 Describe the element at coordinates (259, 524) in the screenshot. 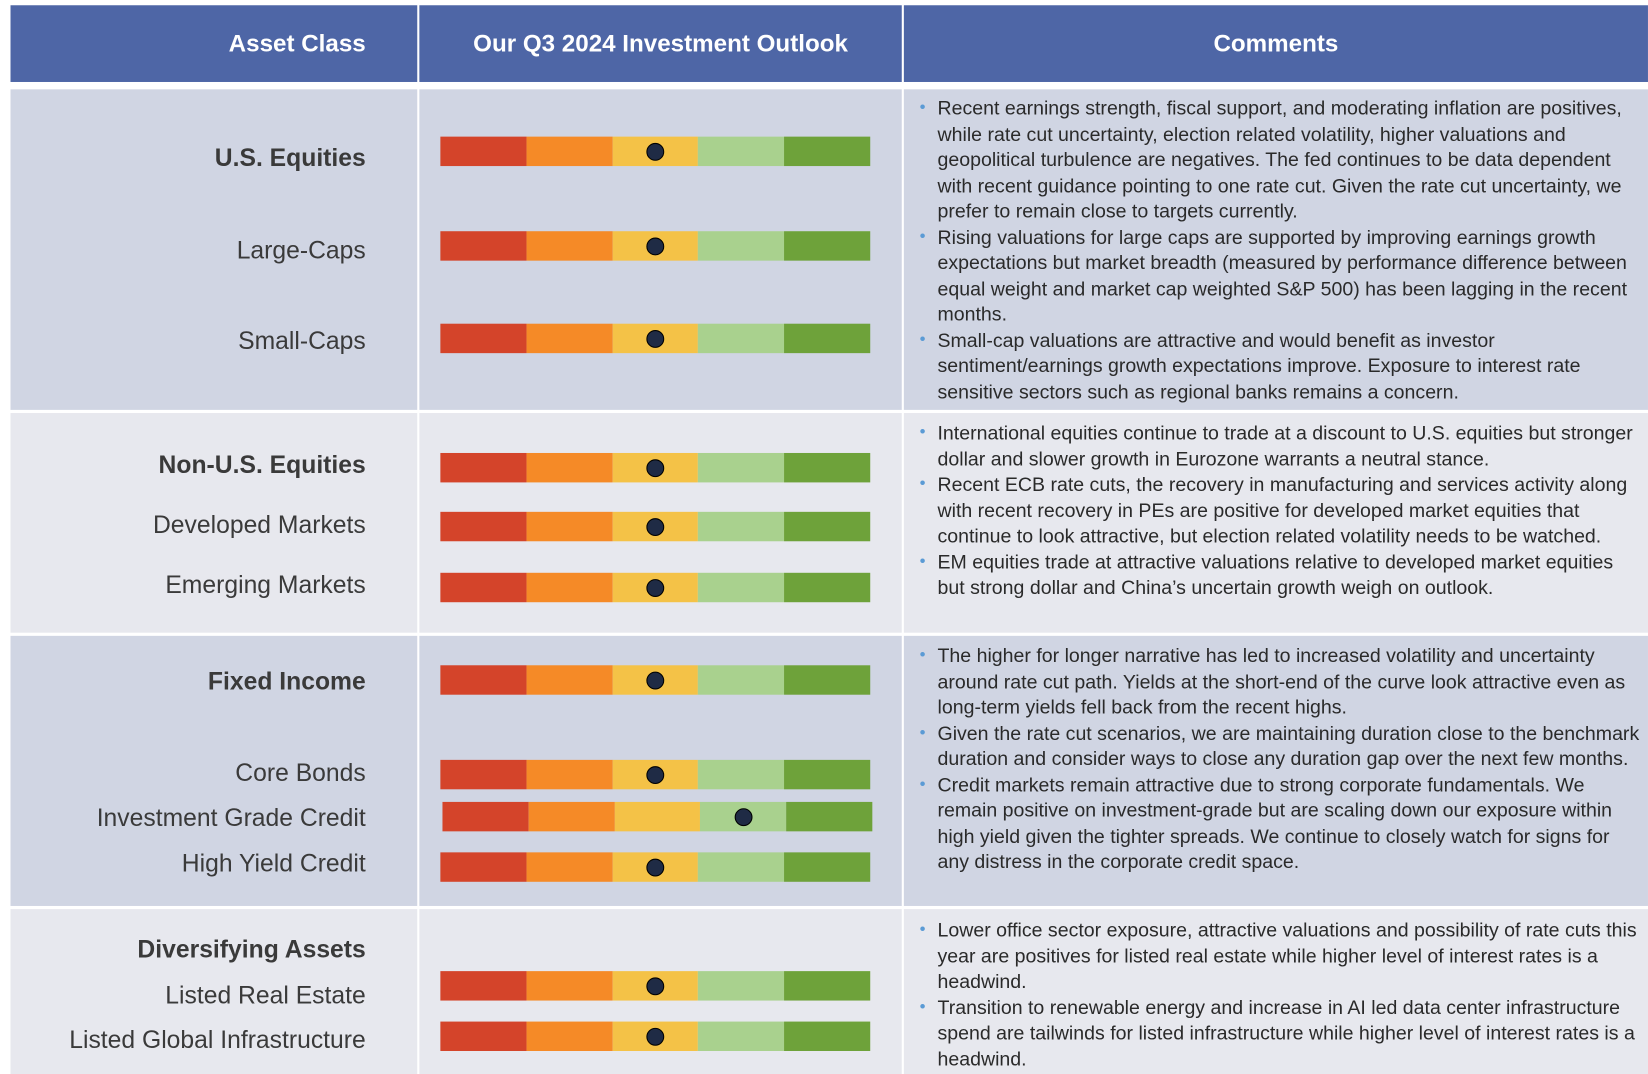

I see `asset-label: Developed Markets` at that location.